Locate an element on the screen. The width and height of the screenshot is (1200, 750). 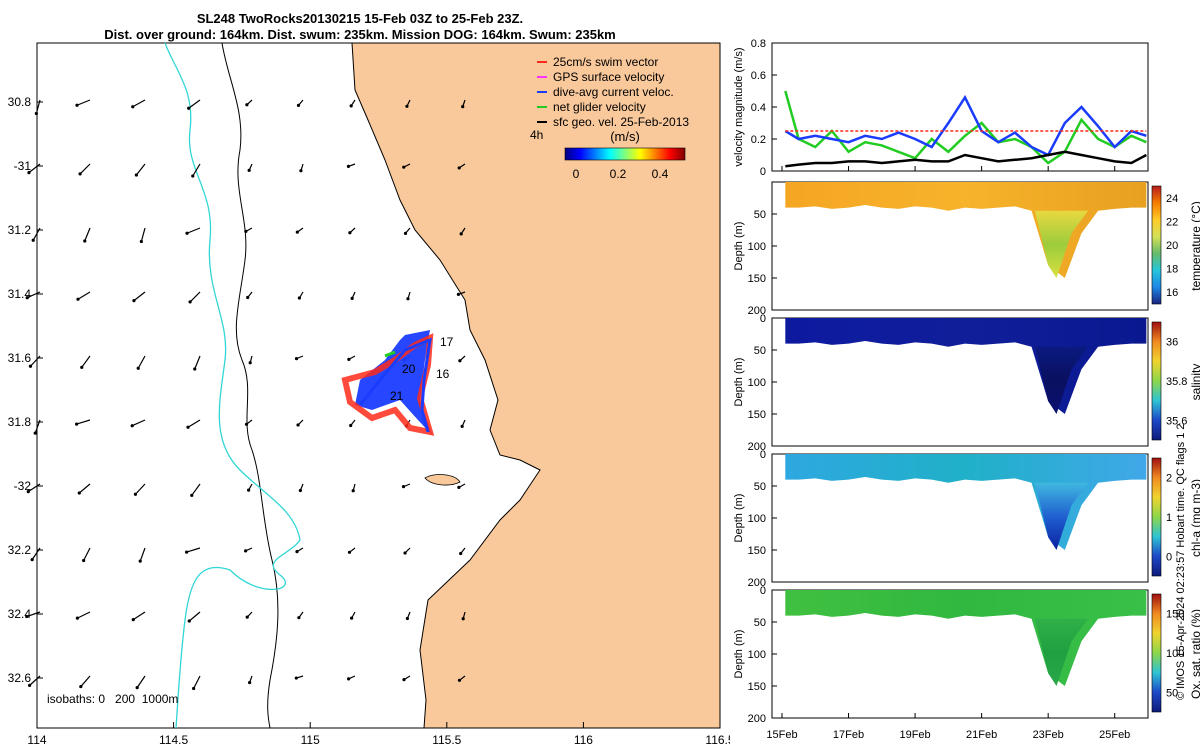
heatmap-panel-3: 0 50 100 150 200 Depth (m) 0 1 2 chl-a (mg m-3) is located at coordinates (966, 519).